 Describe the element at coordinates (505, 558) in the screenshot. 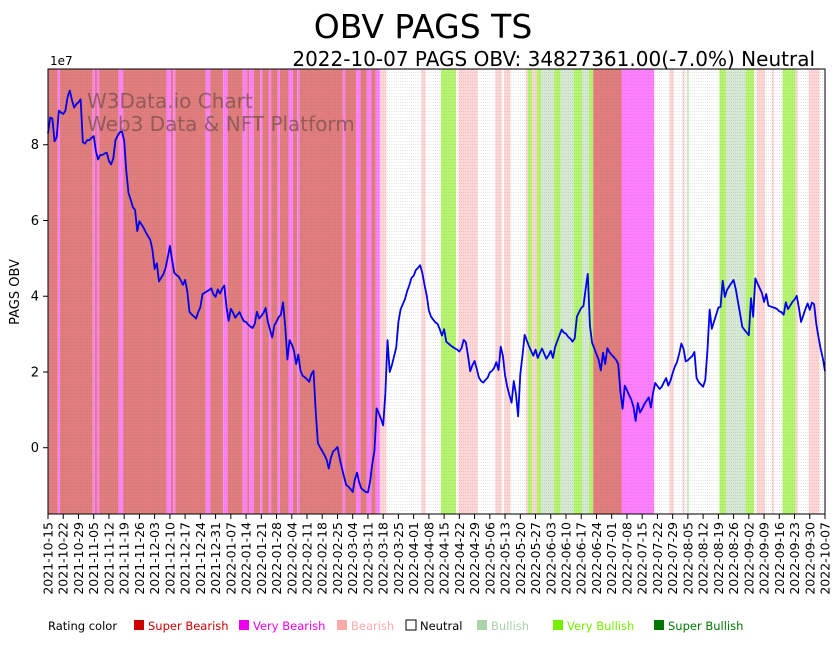

I see `x-tick-label: 2022-05-13` at that location.